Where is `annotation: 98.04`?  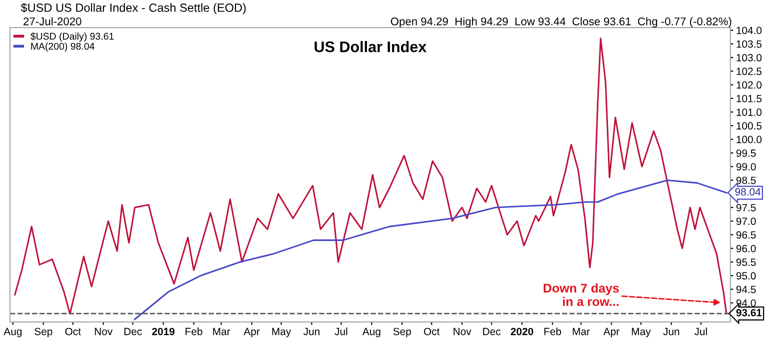 annotation: 98.04 is located at coordinates (748, 192).